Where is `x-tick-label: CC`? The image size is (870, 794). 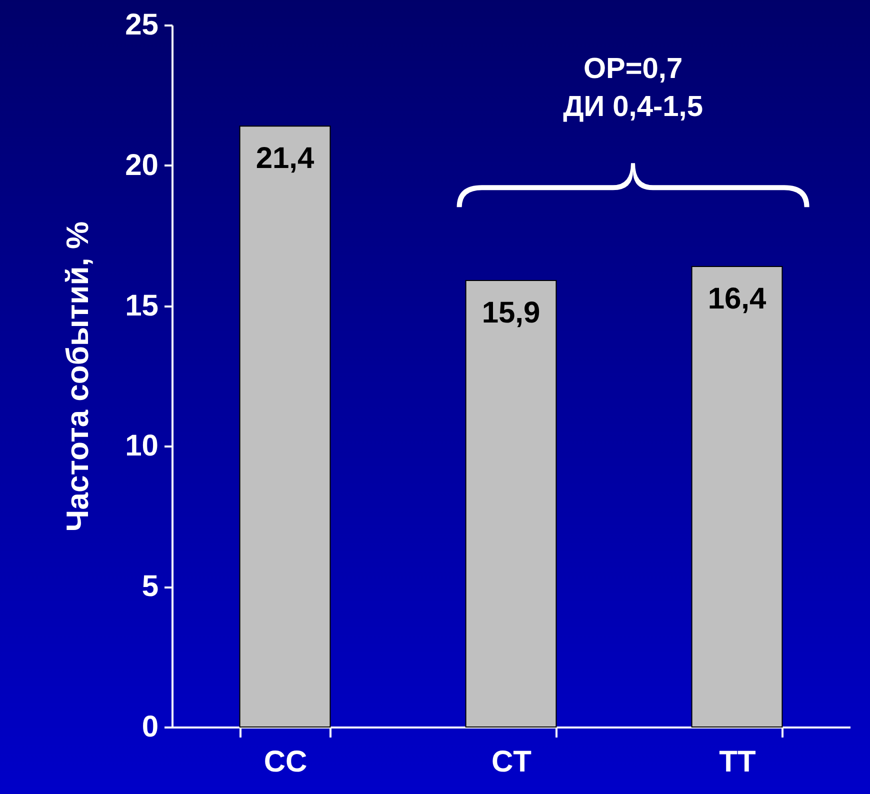
x-tick-label: CC is located at coordinates (286, 762).